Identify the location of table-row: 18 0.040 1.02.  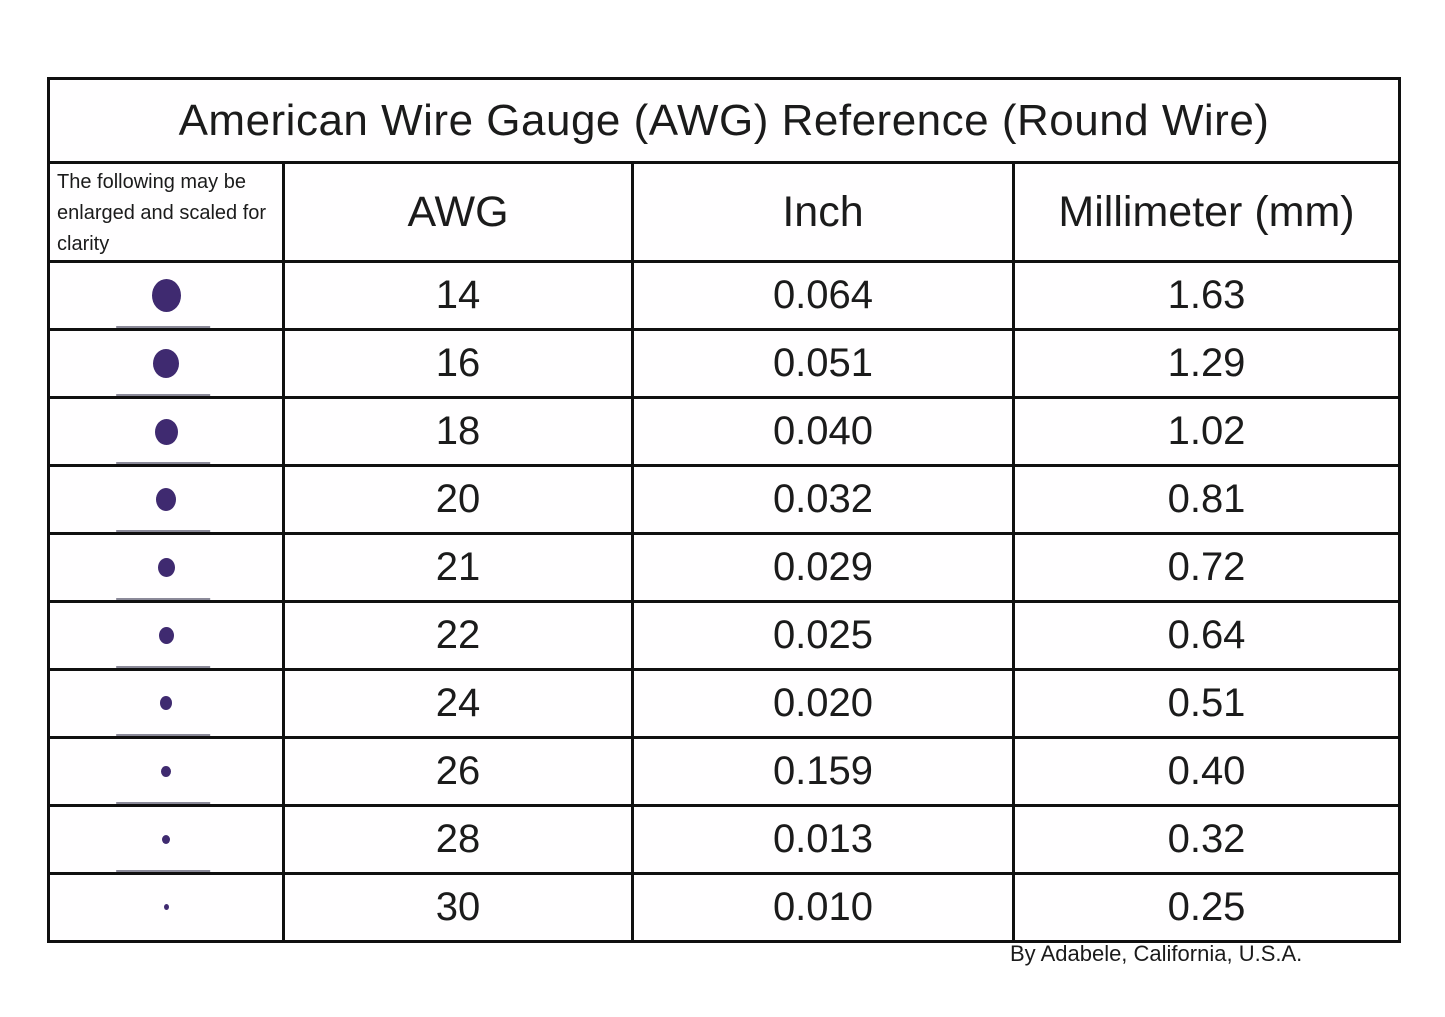
(724, 431).